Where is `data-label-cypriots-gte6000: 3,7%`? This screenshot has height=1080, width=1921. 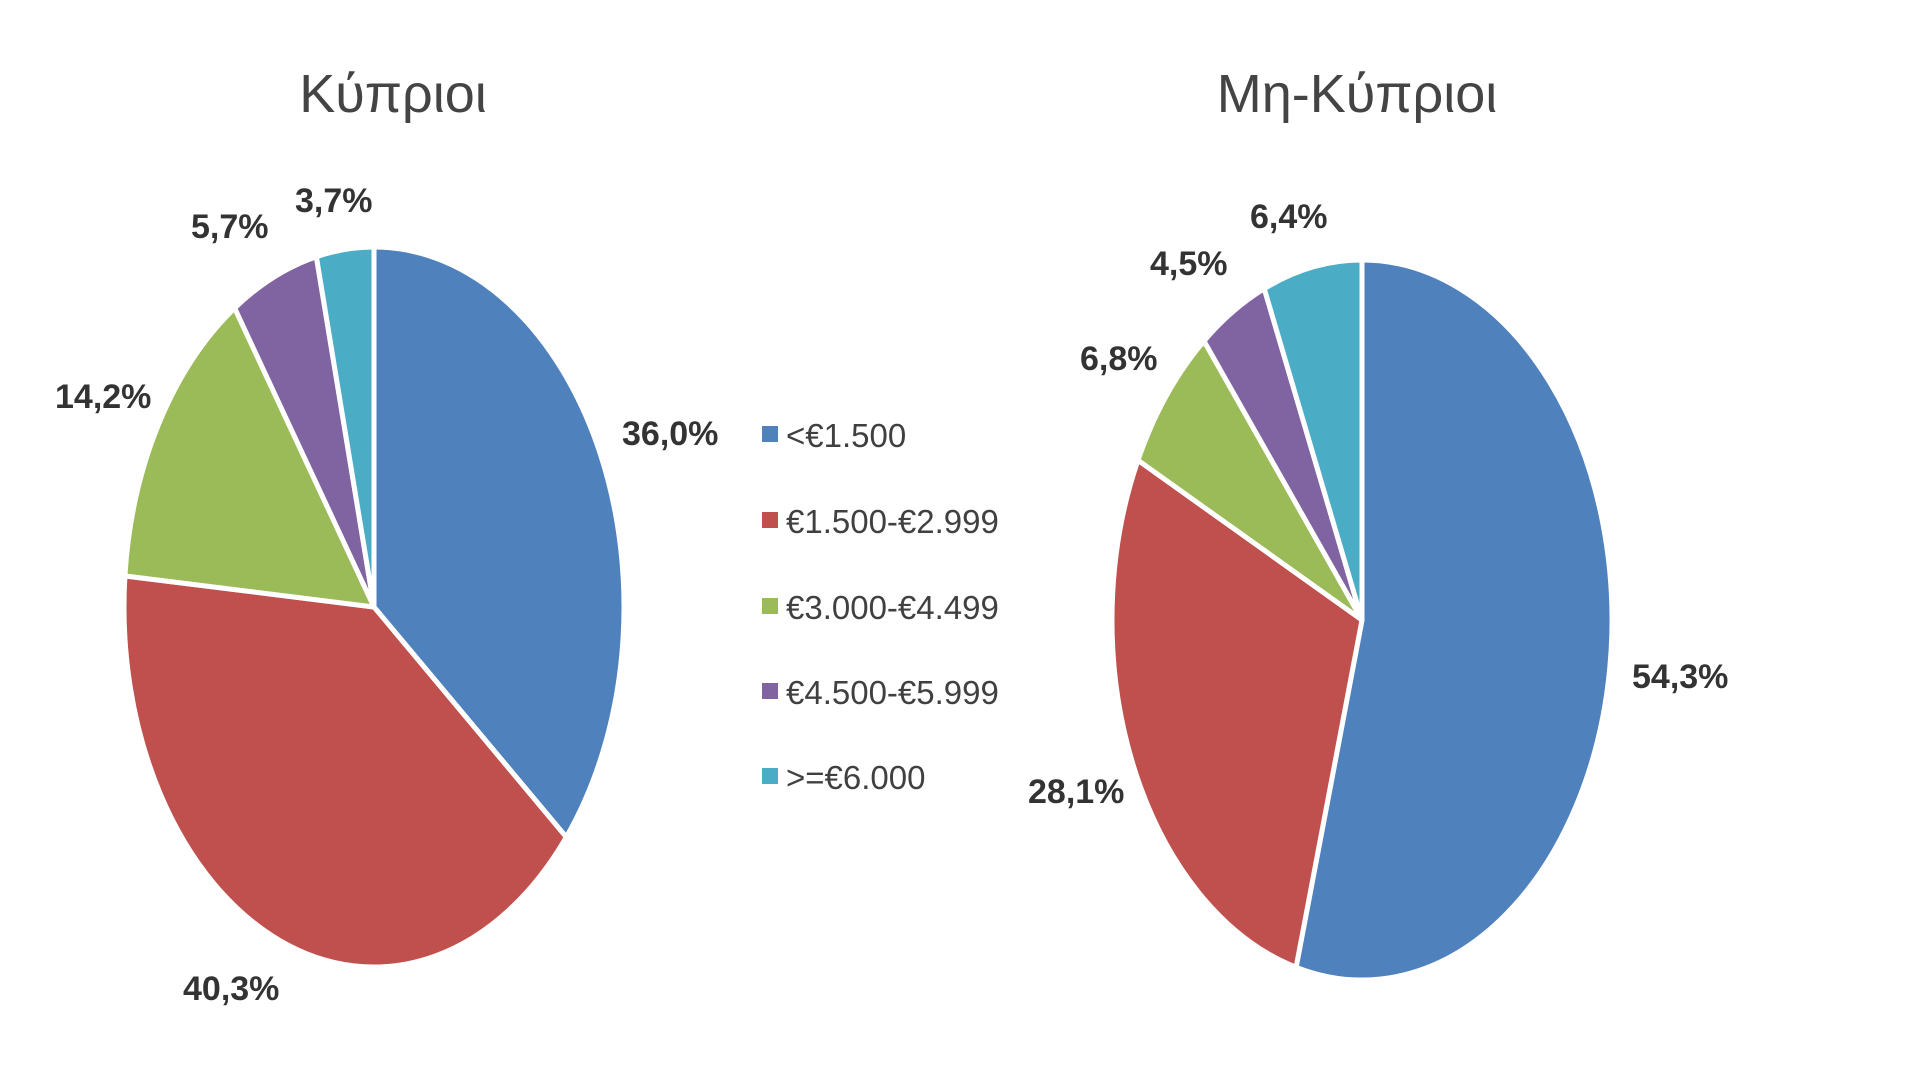
data-label-cypriots-gte6000: 3,7% is located at coordinates (334, 201).